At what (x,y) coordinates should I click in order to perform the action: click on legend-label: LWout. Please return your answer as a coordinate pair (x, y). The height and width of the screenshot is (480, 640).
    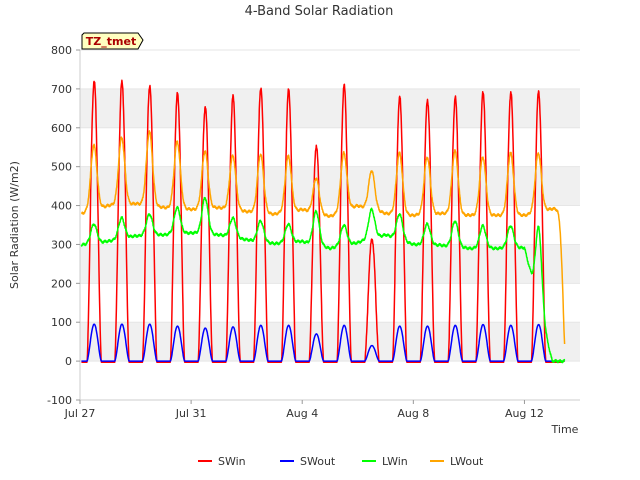
    Looking at the image, I should click on (467, 461).